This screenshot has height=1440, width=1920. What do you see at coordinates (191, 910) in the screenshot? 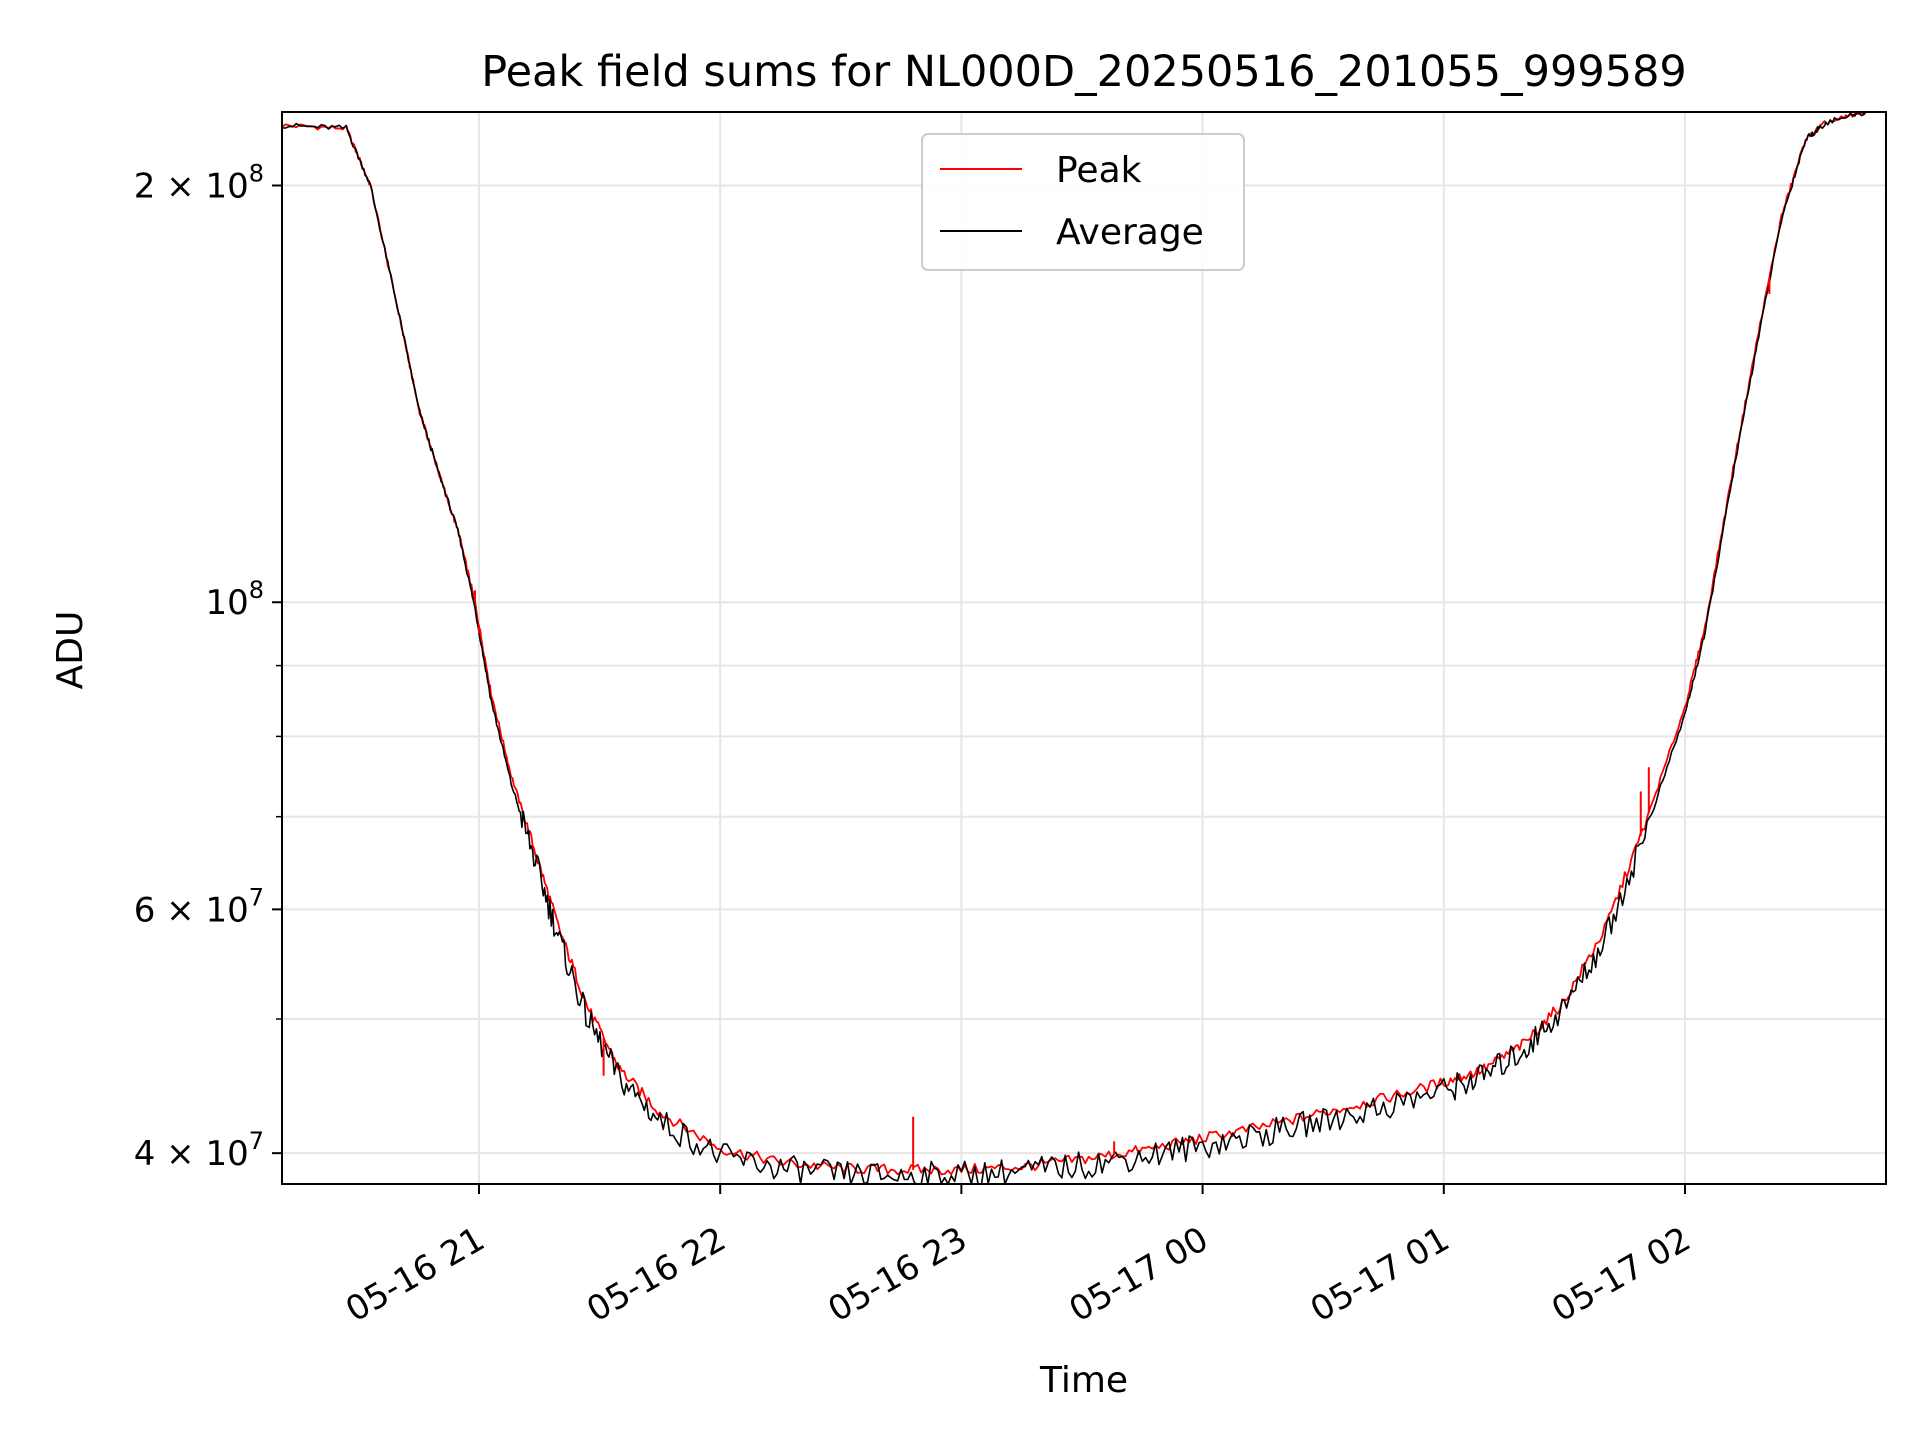
I see `y-tick-label-base: 6 × 10` at bounding box center [191, 910].